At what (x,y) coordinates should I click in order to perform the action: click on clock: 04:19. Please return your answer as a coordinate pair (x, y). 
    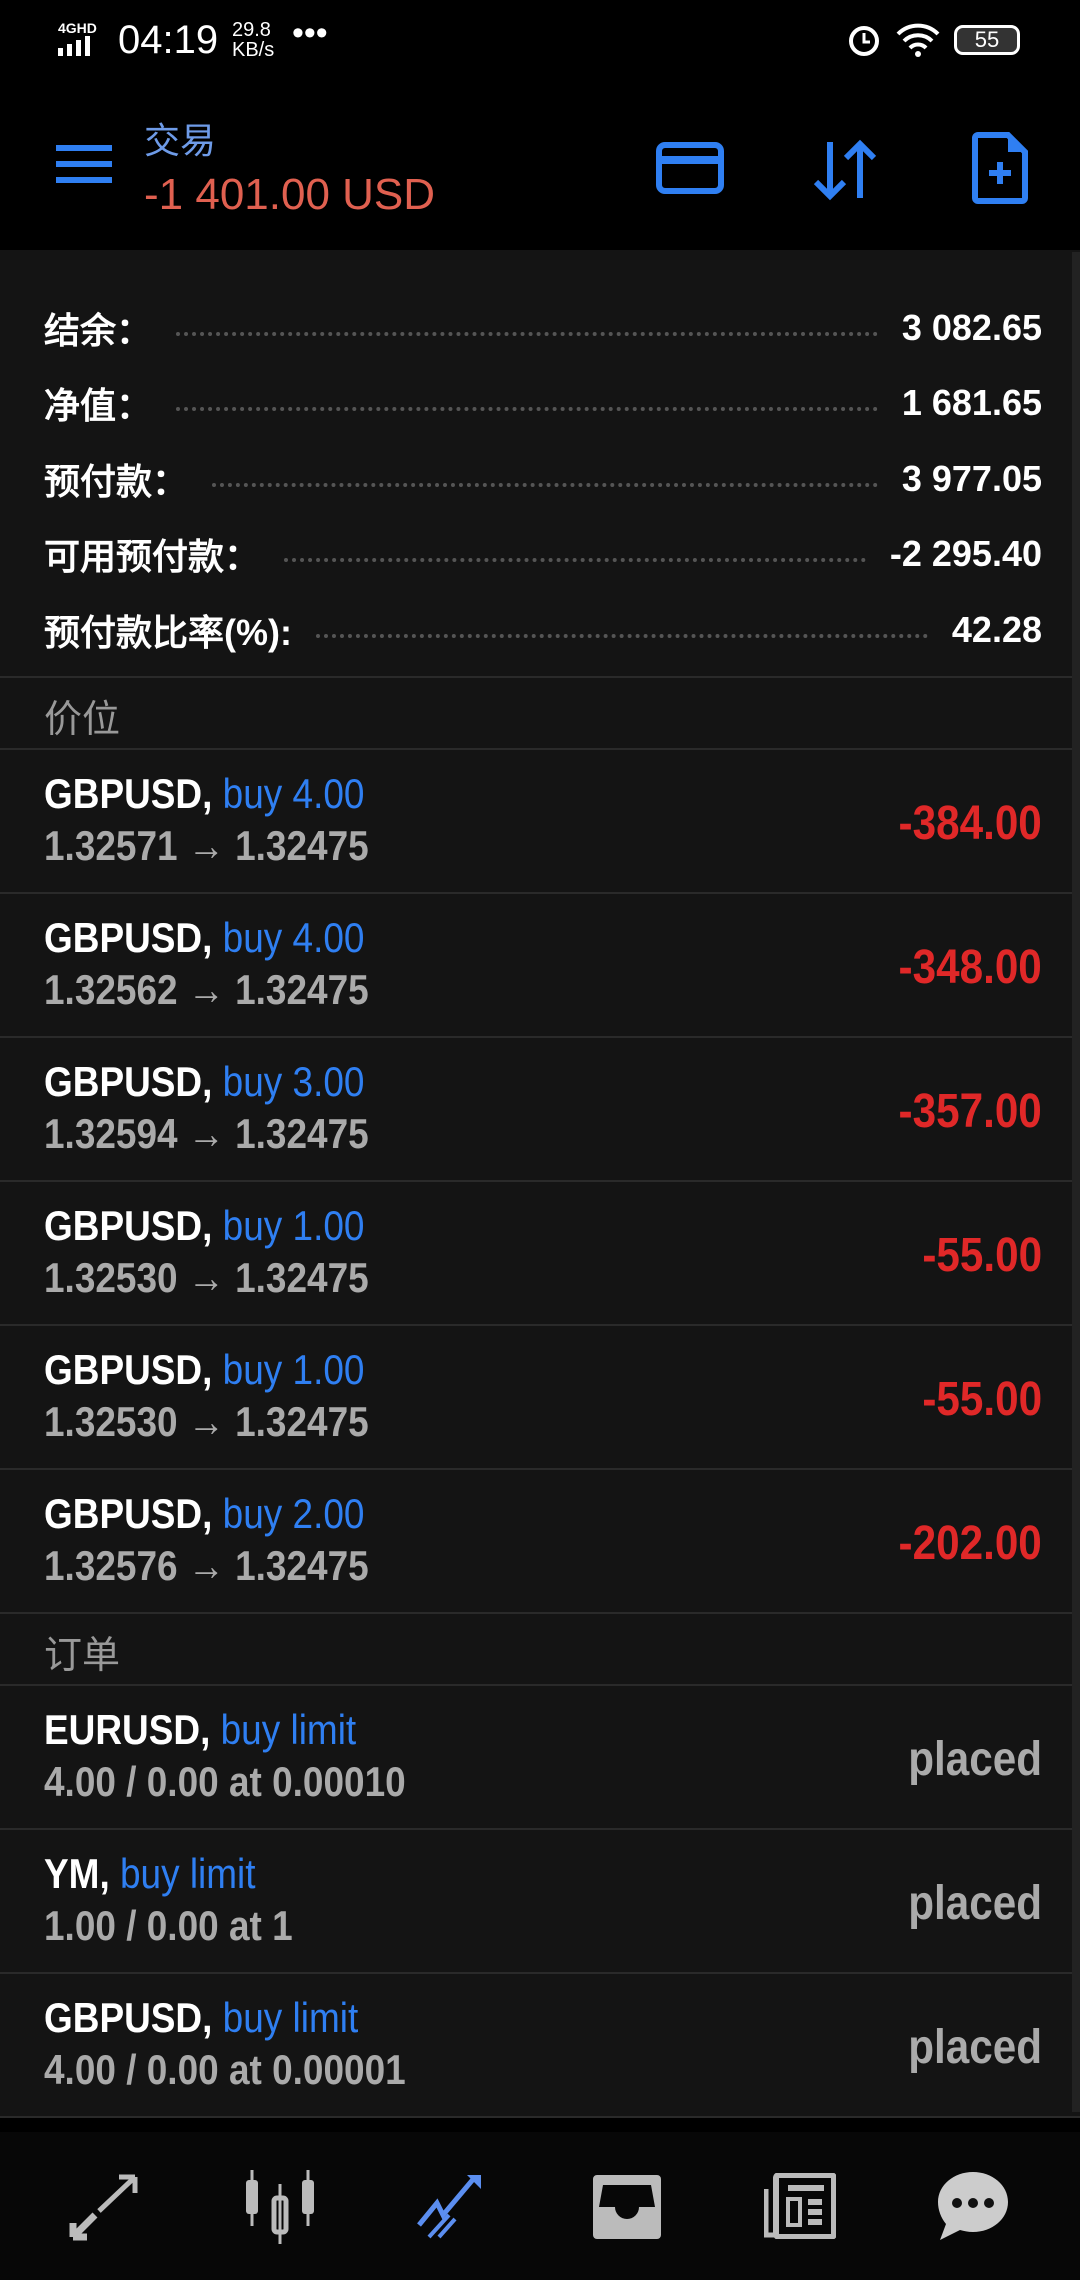
    Looking at the image, I should click on (168, 40).